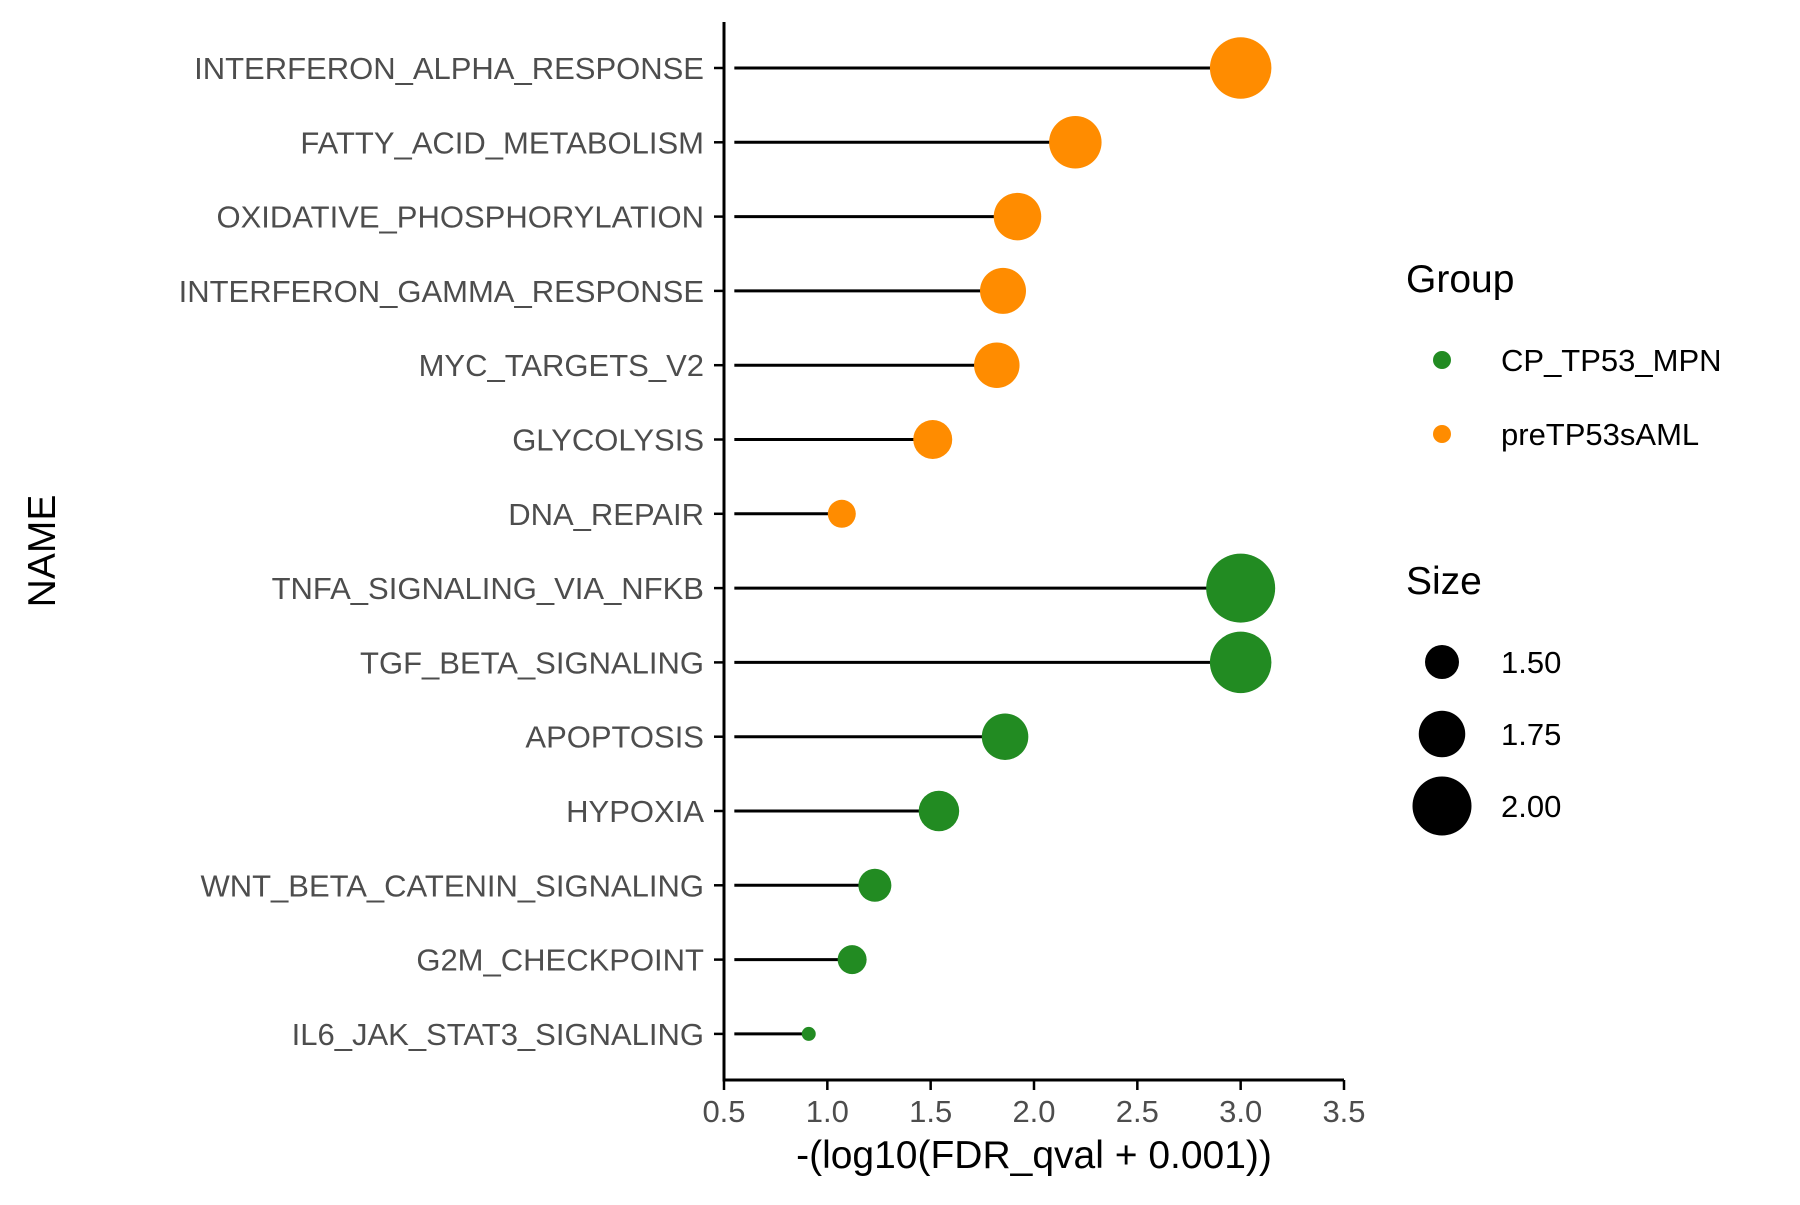 The width and height of the screenshot is (1800, 1205). I want to click on legend-group-label: preTP53sAML, so click(1600, 434).